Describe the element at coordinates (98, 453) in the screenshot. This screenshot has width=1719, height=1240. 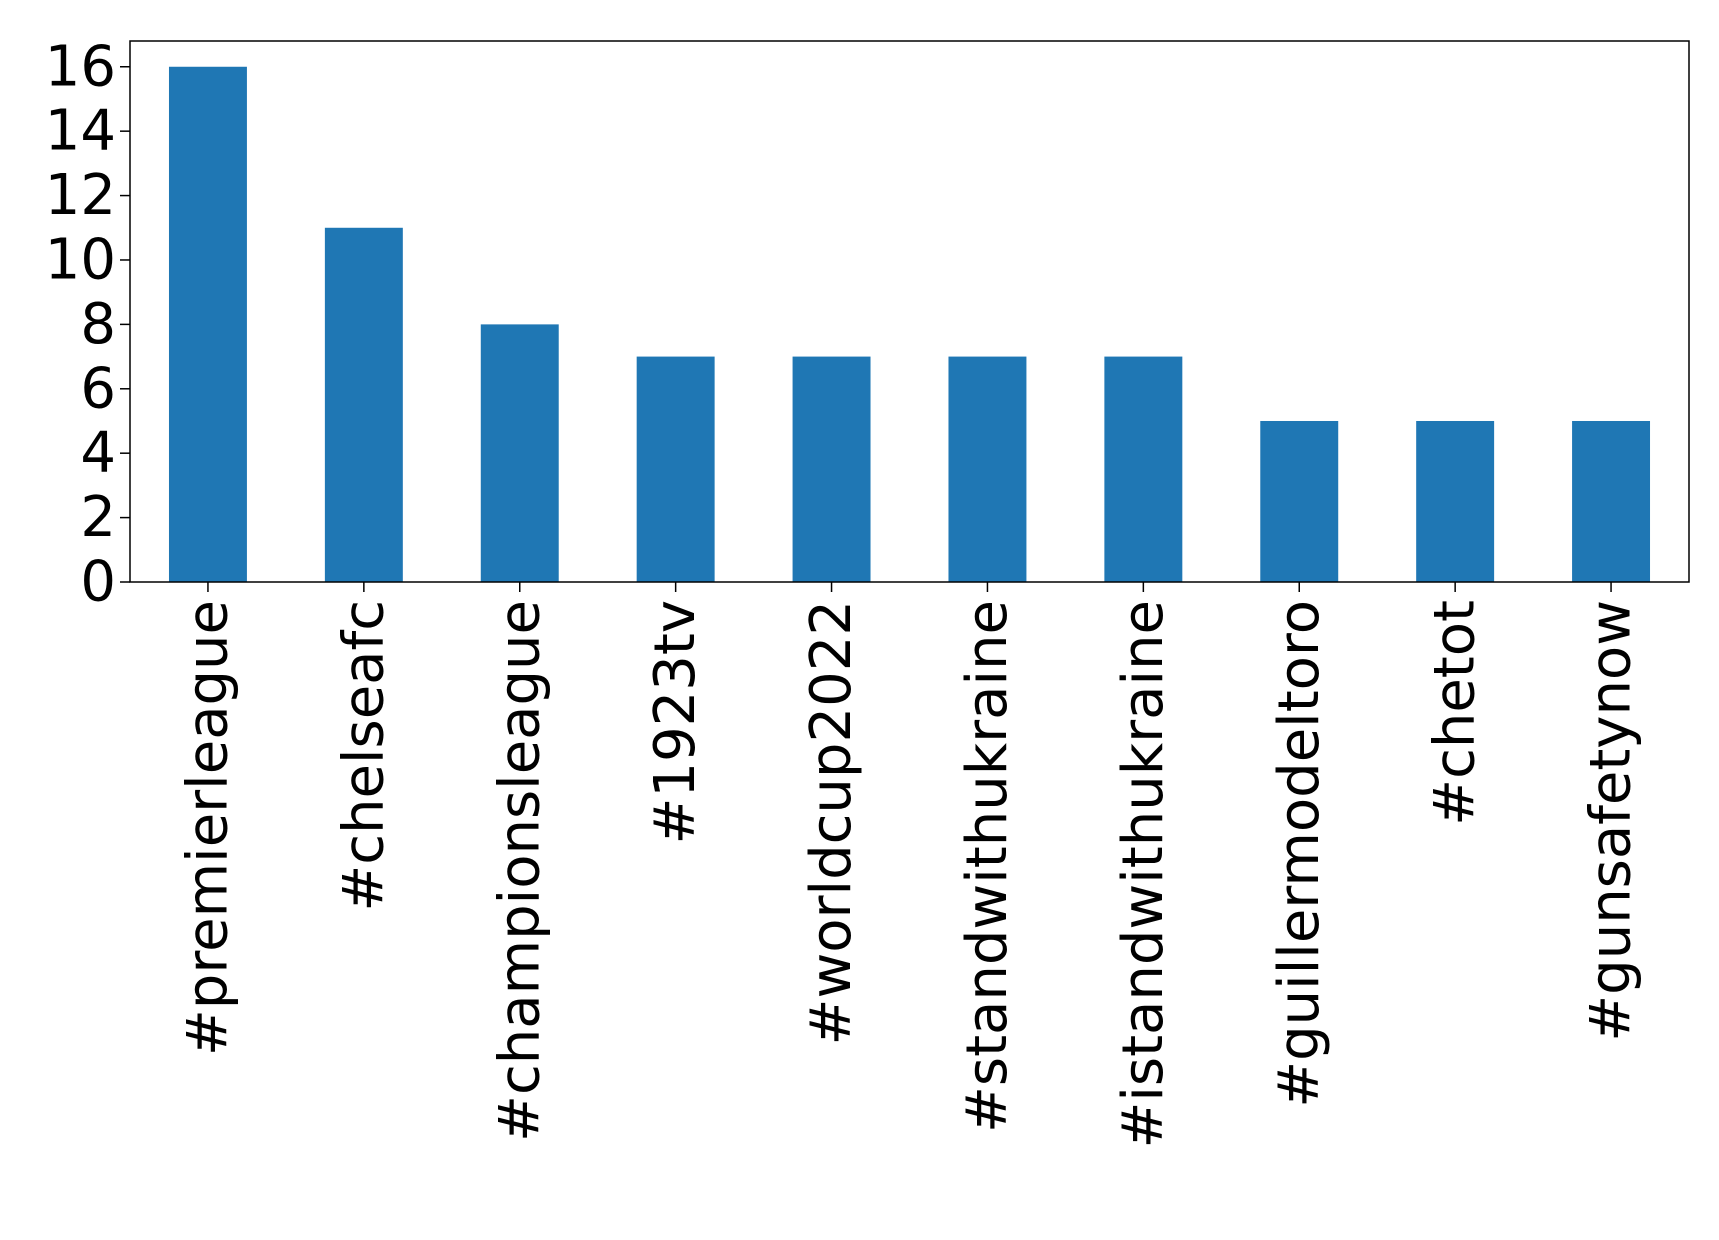
I see `y-tick-label: 4` at that location.